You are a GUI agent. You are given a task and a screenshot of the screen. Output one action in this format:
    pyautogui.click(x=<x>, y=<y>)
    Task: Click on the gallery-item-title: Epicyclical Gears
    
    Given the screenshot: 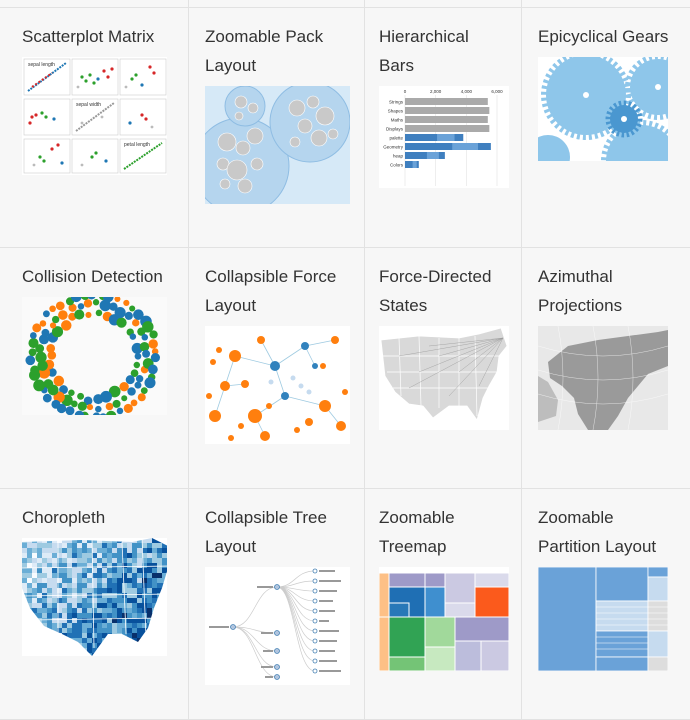 What is the action you would take?
    pyautogui.click(x=603, y=36)
    